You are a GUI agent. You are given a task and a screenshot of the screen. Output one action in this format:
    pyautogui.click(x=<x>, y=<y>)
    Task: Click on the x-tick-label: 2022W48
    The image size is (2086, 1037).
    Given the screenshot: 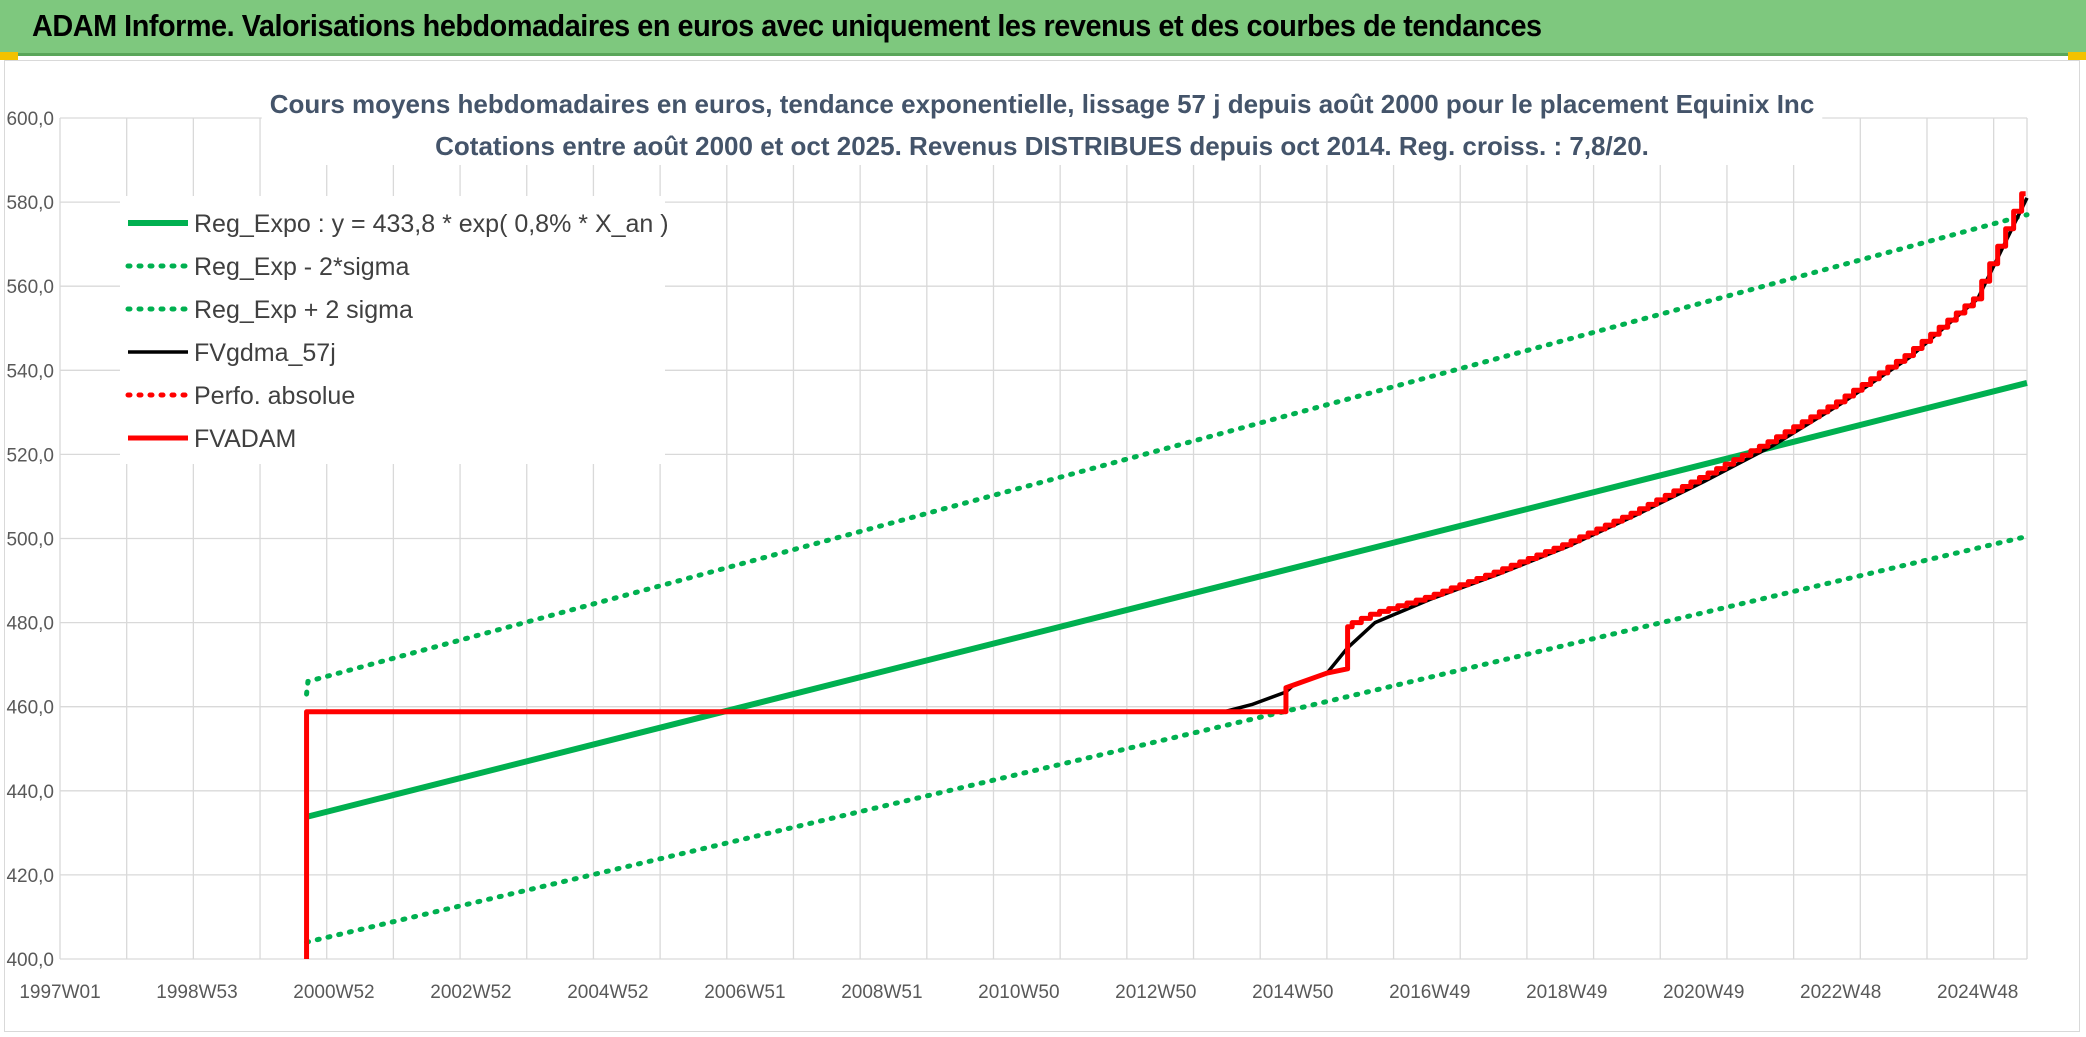 What is the action you would take?
    pyautogui.click(x=1840, y=992)
    